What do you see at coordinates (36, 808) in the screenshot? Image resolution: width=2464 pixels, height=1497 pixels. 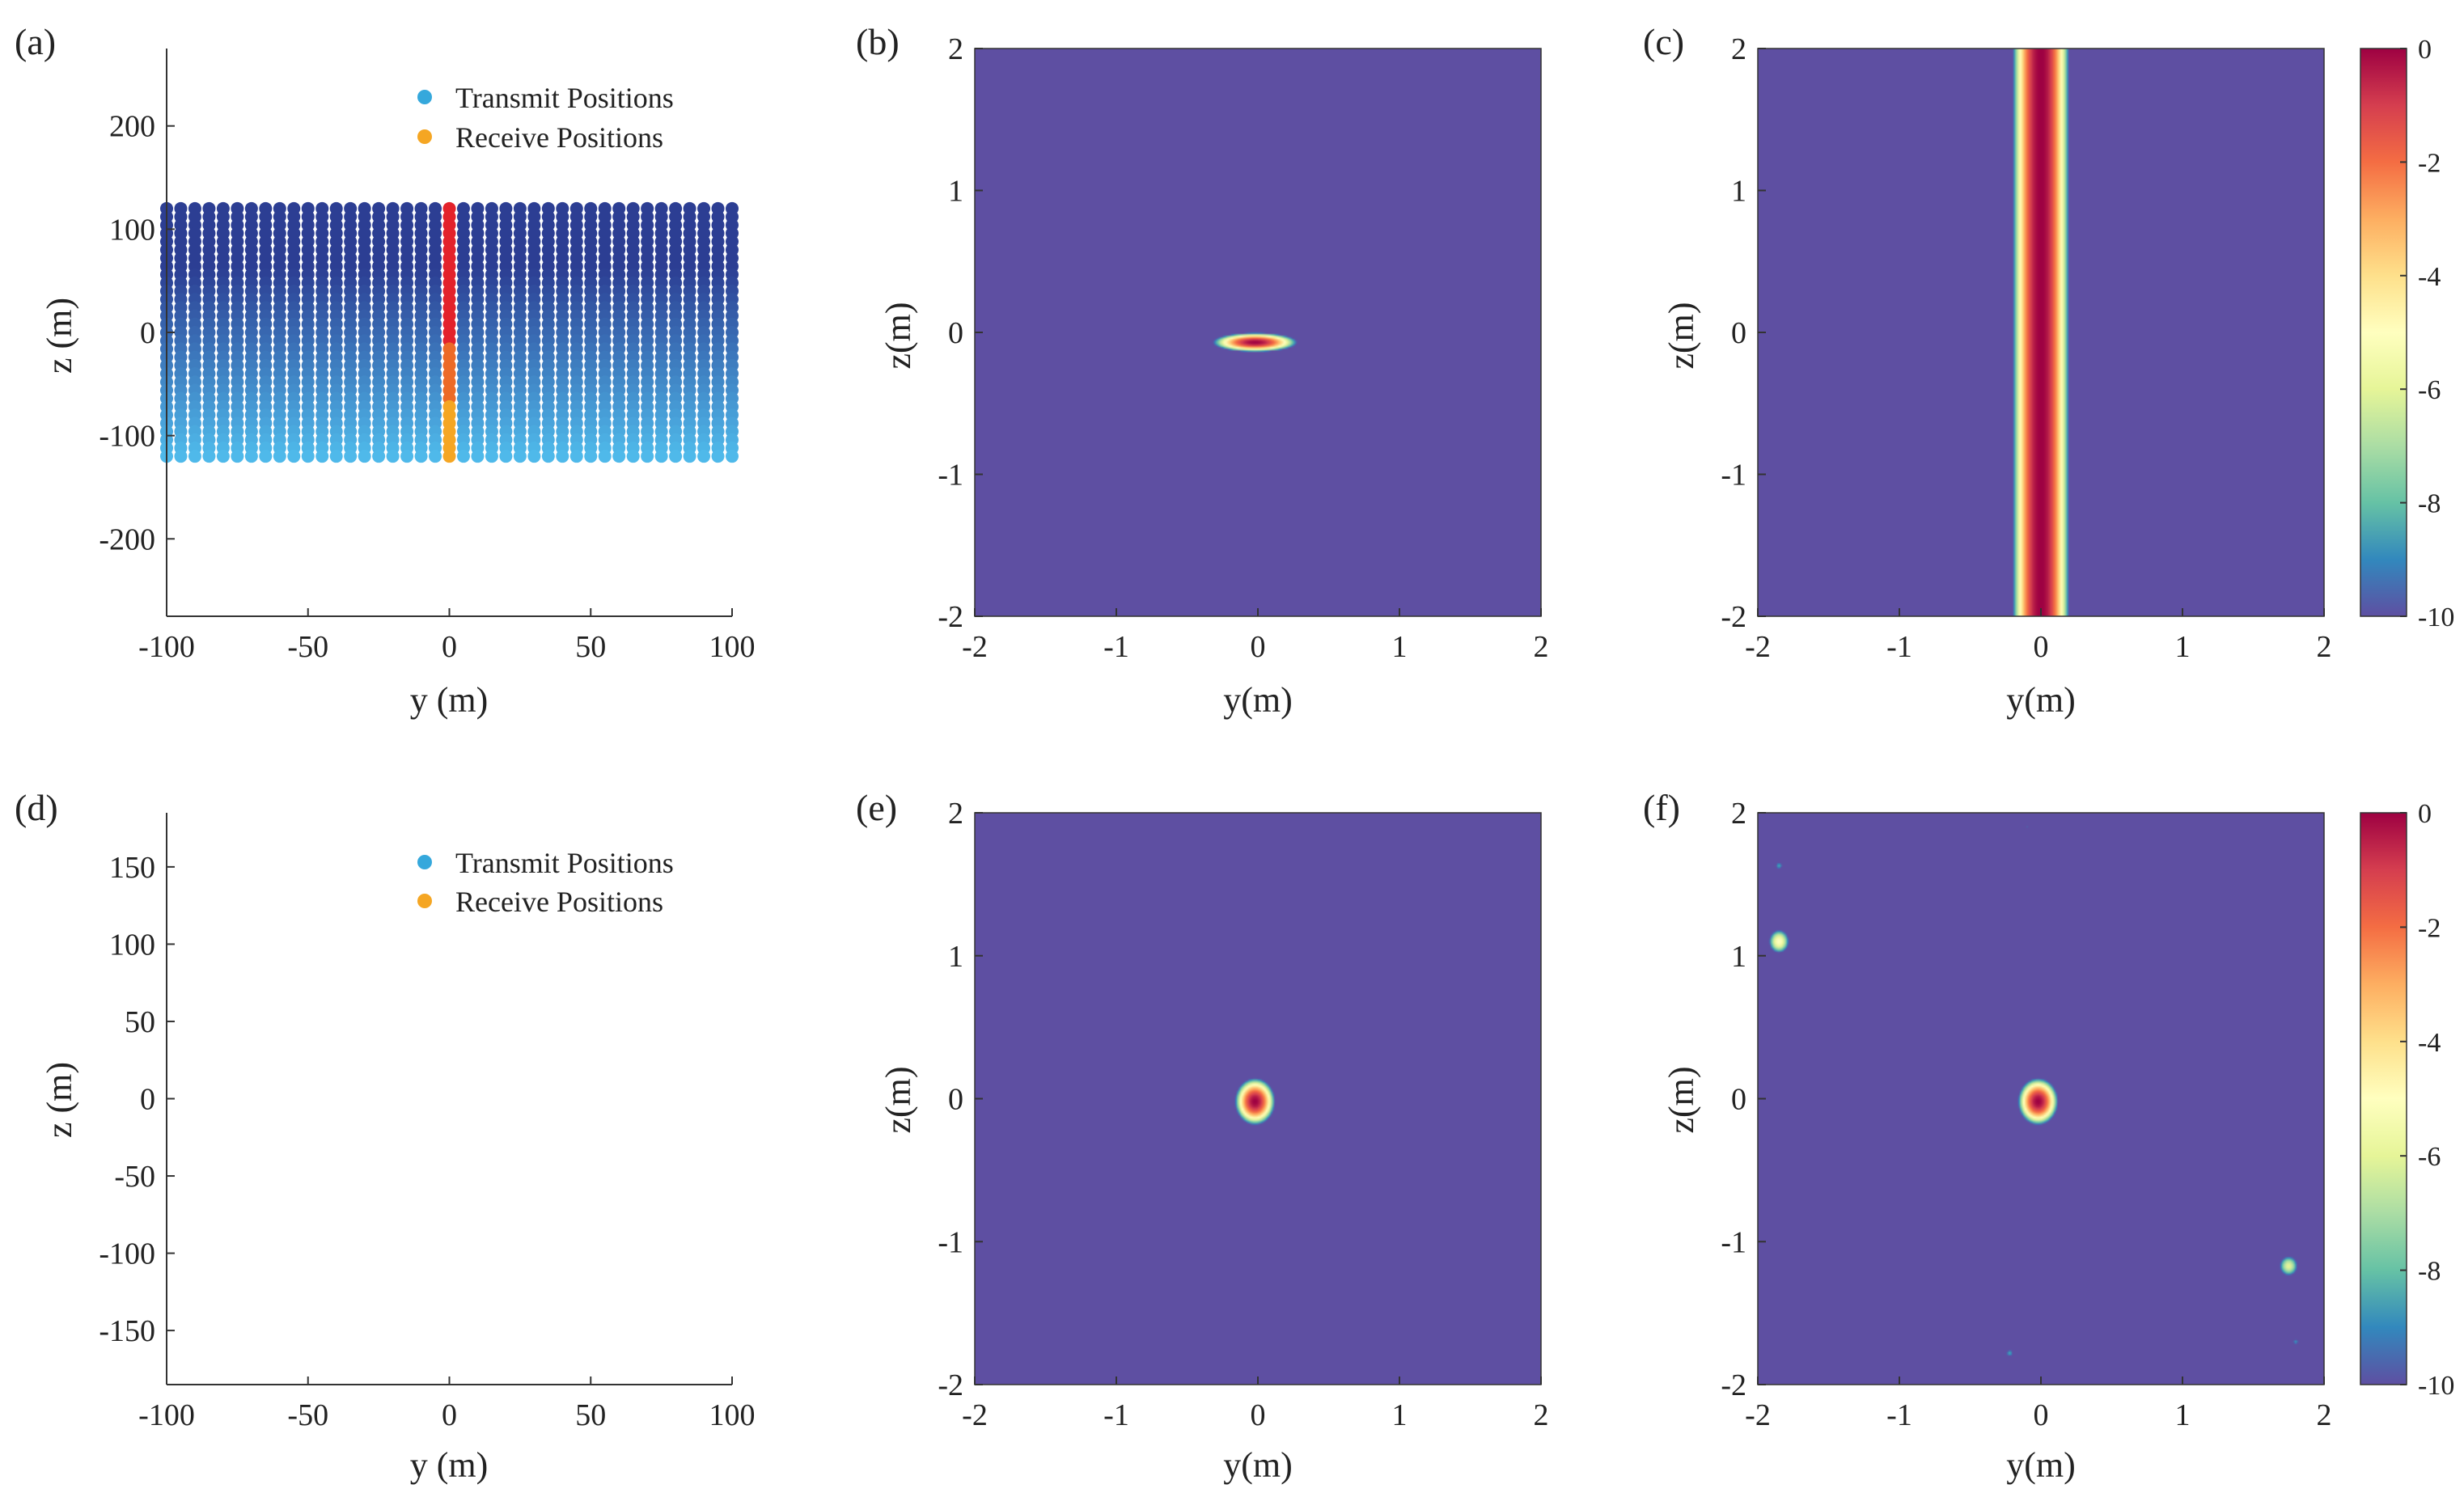 I see `panel-label: (d)` at bounding box center [36, 808].